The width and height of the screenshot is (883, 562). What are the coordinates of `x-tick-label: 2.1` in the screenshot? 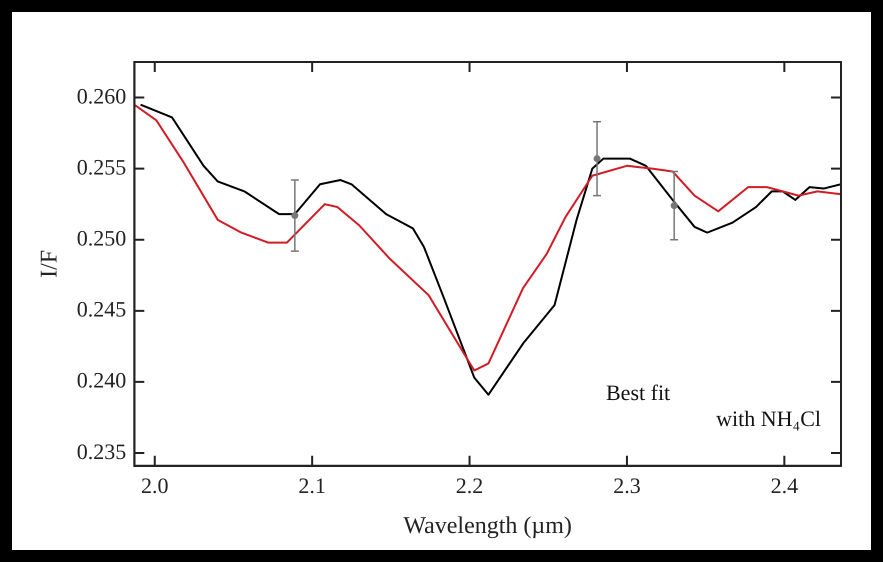 It's located at (312, 485).